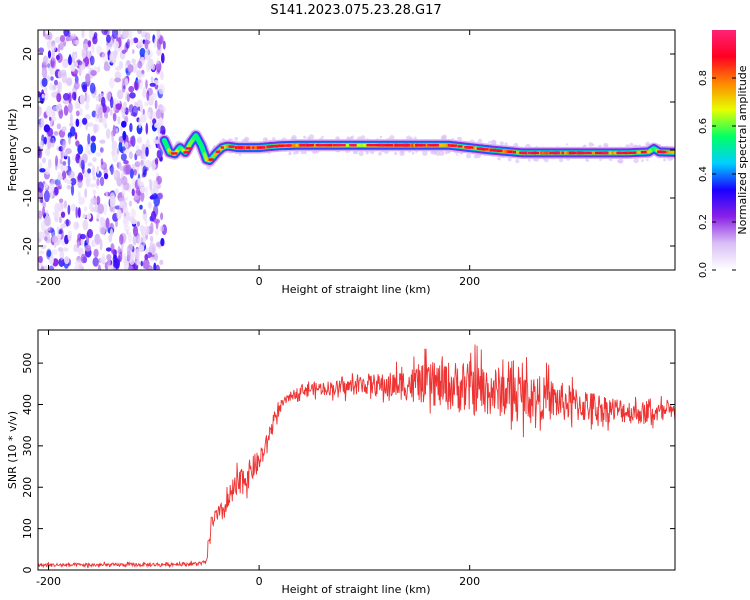 Image resolution: width=750 pixels, height=600 pixels. I want to click on snr-ytick-label: 100, so click(27, 528).